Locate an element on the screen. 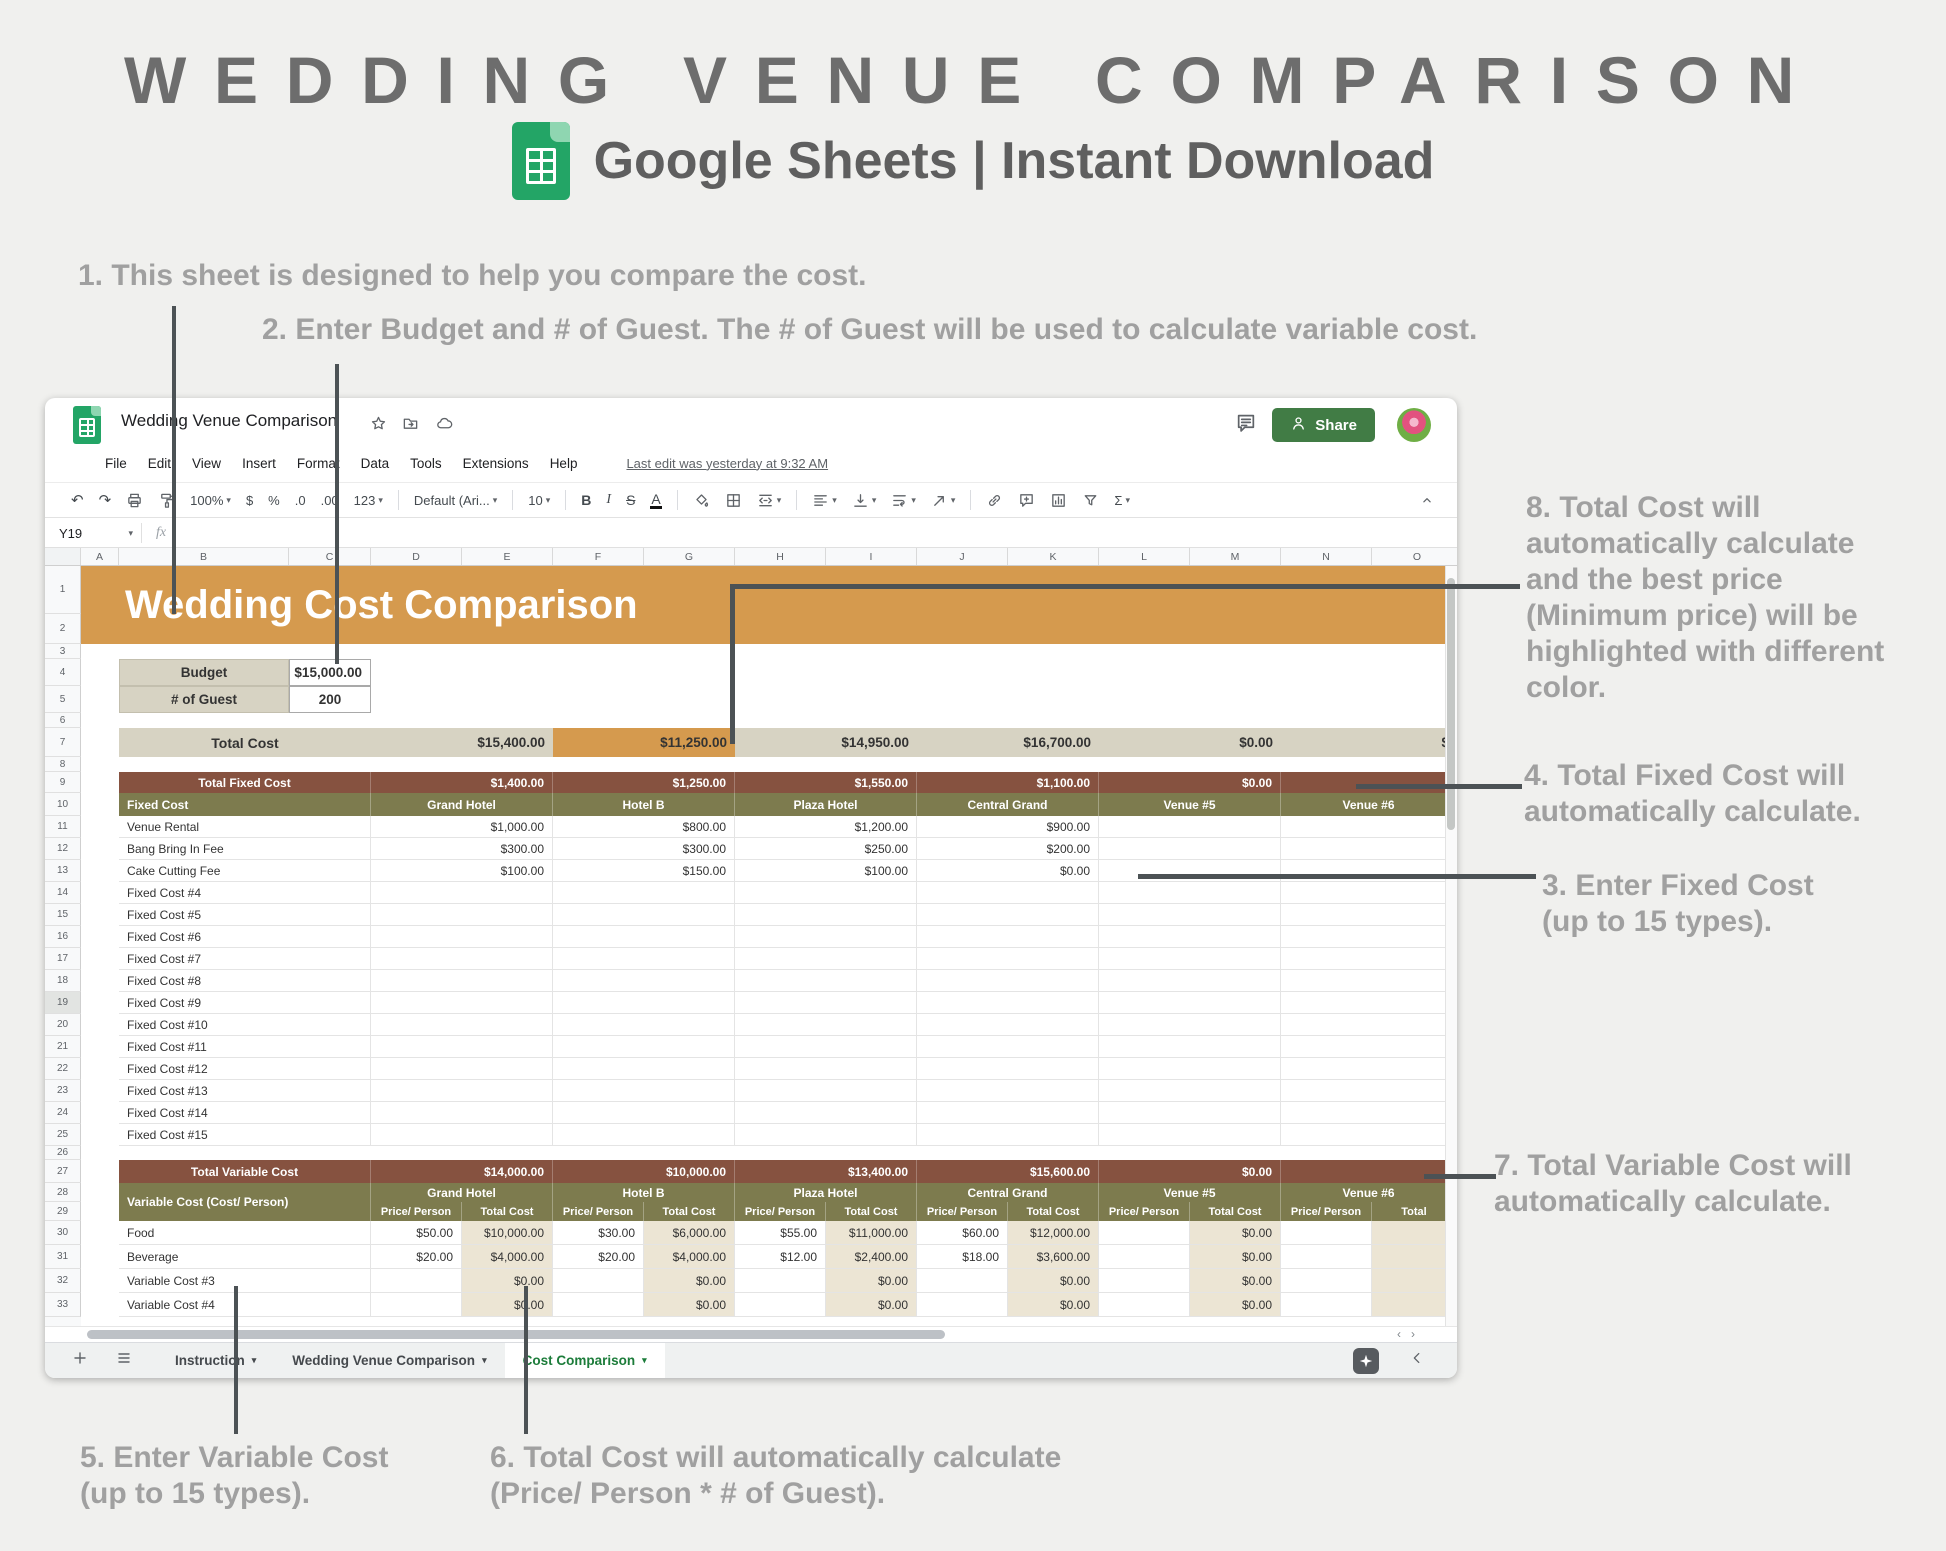  menu-item-file: File is located at coordinates (116, 463).